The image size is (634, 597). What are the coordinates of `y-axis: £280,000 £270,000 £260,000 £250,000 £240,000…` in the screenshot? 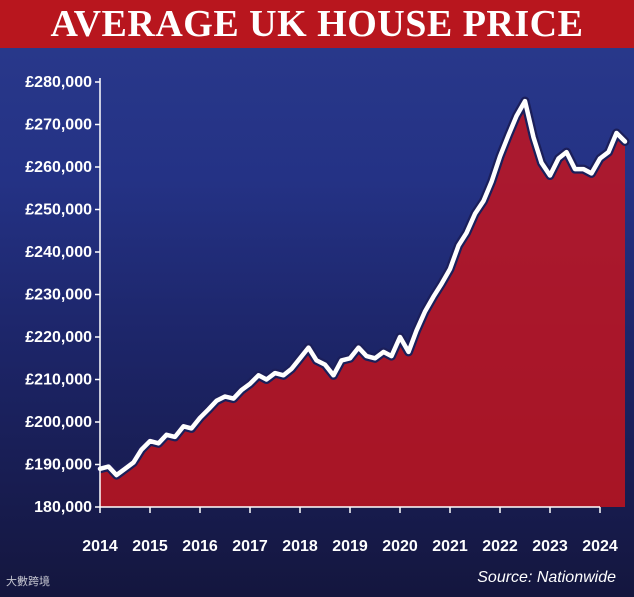 It's located at (63, 295).